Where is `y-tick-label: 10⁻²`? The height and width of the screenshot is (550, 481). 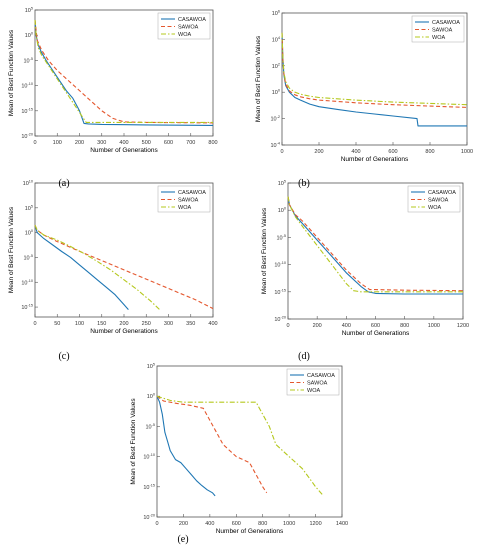 y-tick-label: 10⁻² is located at coordinates (275, 119).